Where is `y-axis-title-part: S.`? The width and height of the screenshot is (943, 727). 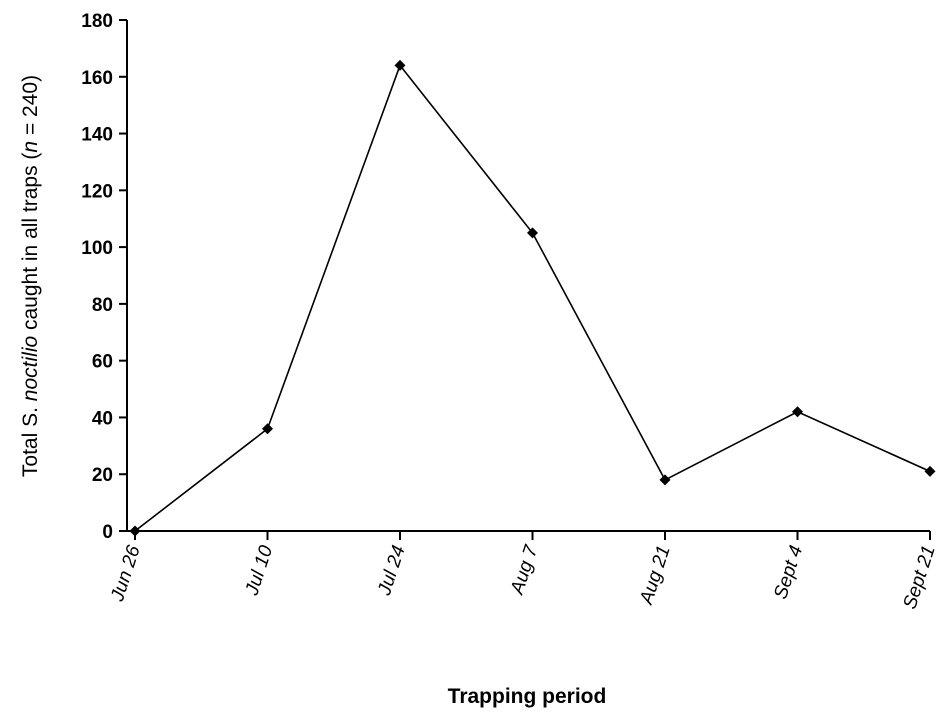
y-axis-title-part: S. is located at coordinates (30, 414).